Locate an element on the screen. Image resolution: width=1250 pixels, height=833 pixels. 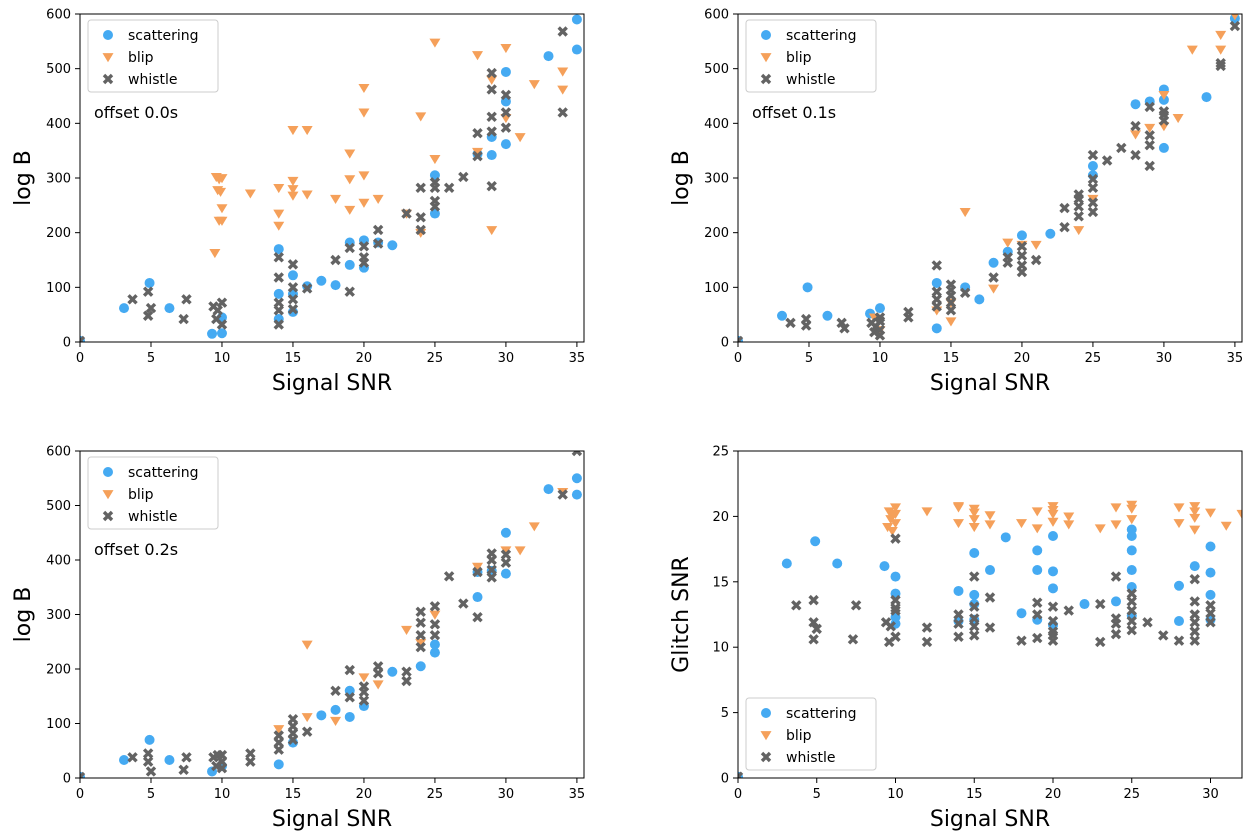
y-axis-label: log B is located at coordinates (23, 178).